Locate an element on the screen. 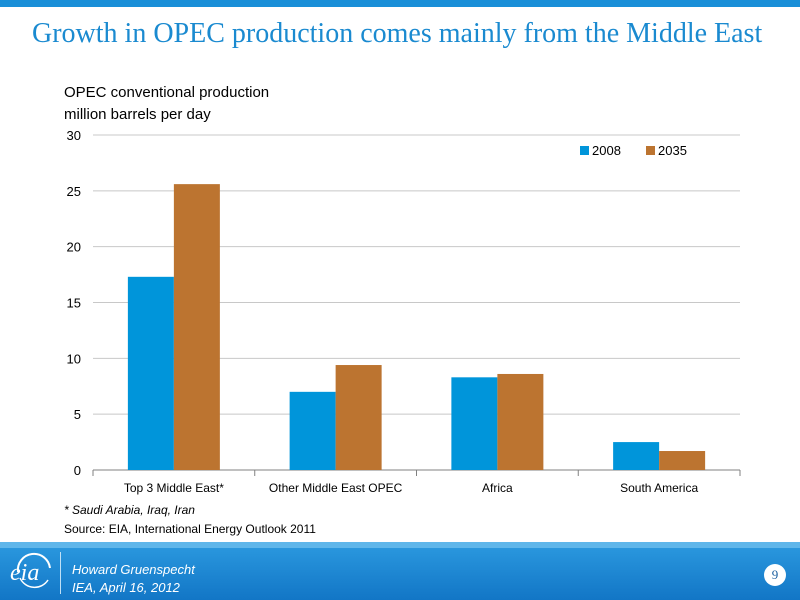 The height and width of the screenshot is (600, 800). y-tick-label: 25 is located at coordinates (74, 191).